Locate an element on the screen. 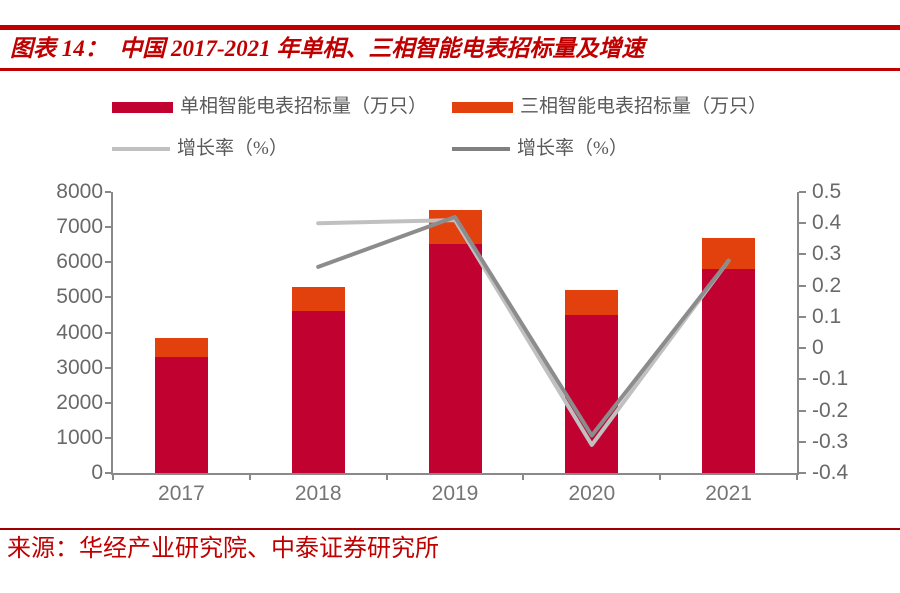  legend-swatch-single-phase is located at coordinates (142, 107).